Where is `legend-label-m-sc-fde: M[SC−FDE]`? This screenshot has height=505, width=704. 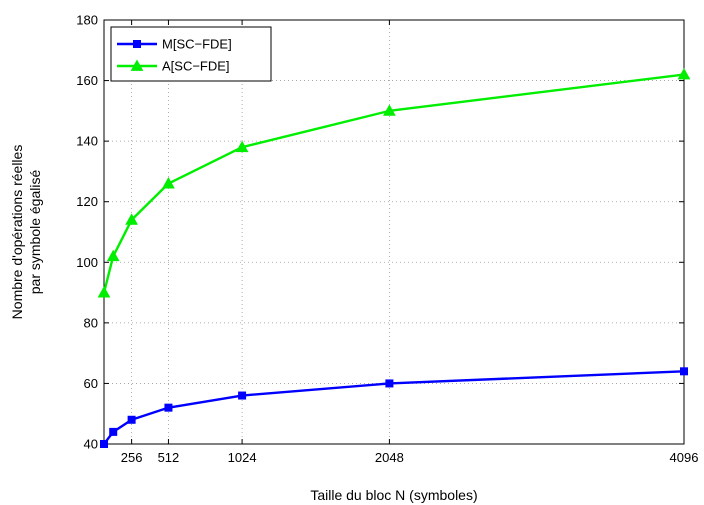
legend-label-m-sc-fde: M[SC−FDE] is located at coordinates (197, 44).